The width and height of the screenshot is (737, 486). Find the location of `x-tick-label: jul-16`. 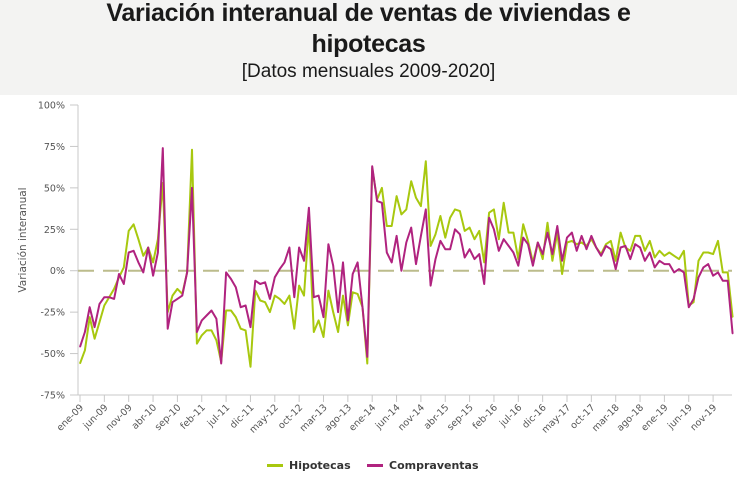

x-tick-label: jul-16 is located at coordinates (510, 415).